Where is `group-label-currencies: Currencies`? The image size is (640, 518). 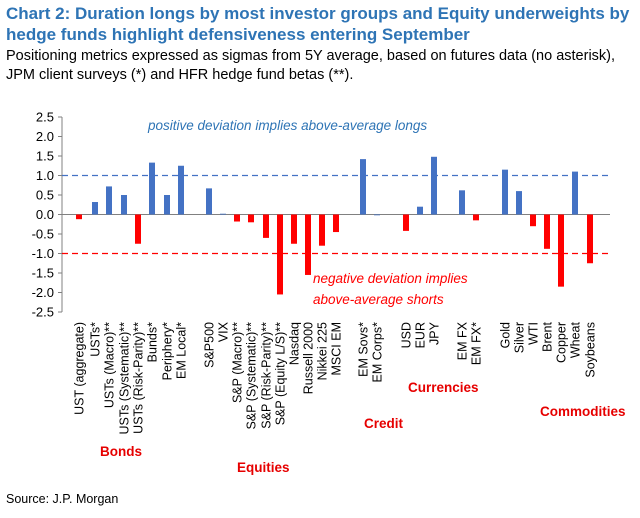 group-label-currencies: Currencies is located at coordinates (443, 387).